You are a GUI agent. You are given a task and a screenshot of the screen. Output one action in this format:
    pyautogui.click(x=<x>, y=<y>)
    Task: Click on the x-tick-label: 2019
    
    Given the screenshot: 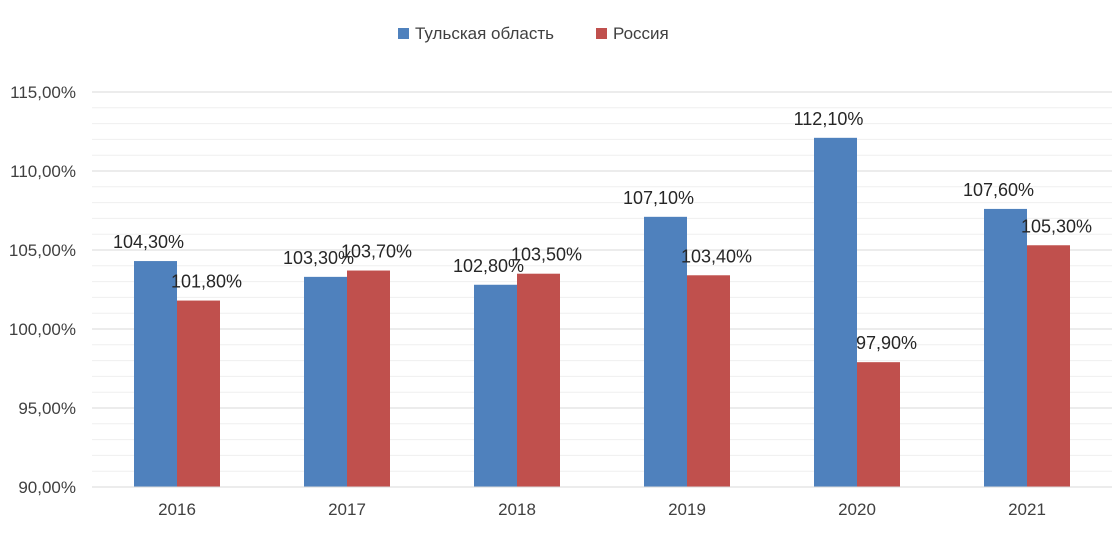 What is the action you would take?
    pyautogui.click(x=687, y=509)
    